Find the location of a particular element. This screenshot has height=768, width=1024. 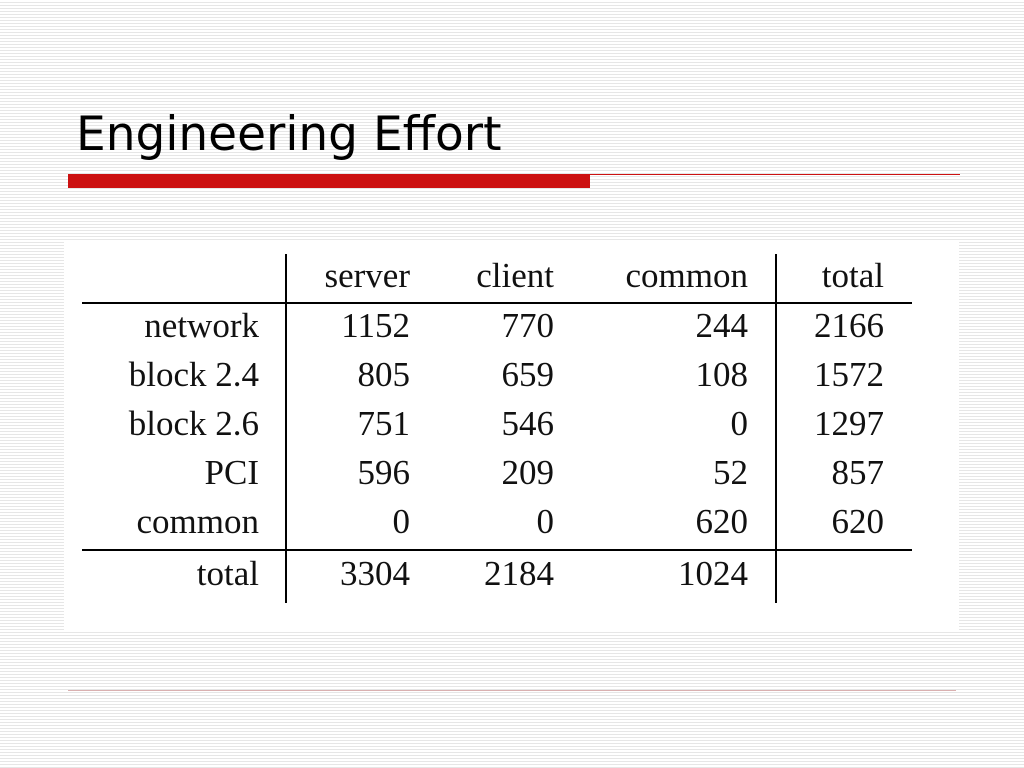

row-label-block-2-4: block 2.4 is located at coordinates (193, 374).